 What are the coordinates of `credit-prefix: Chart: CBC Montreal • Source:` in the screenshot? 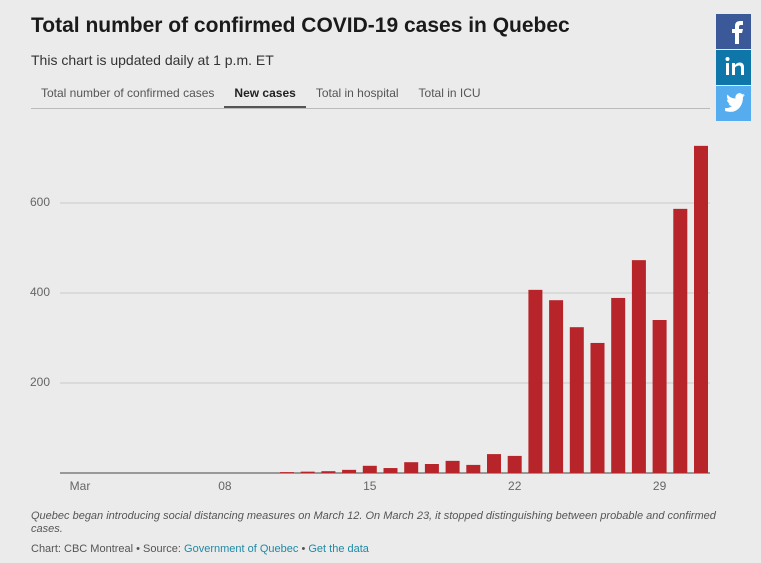 It's located at (106, 549).